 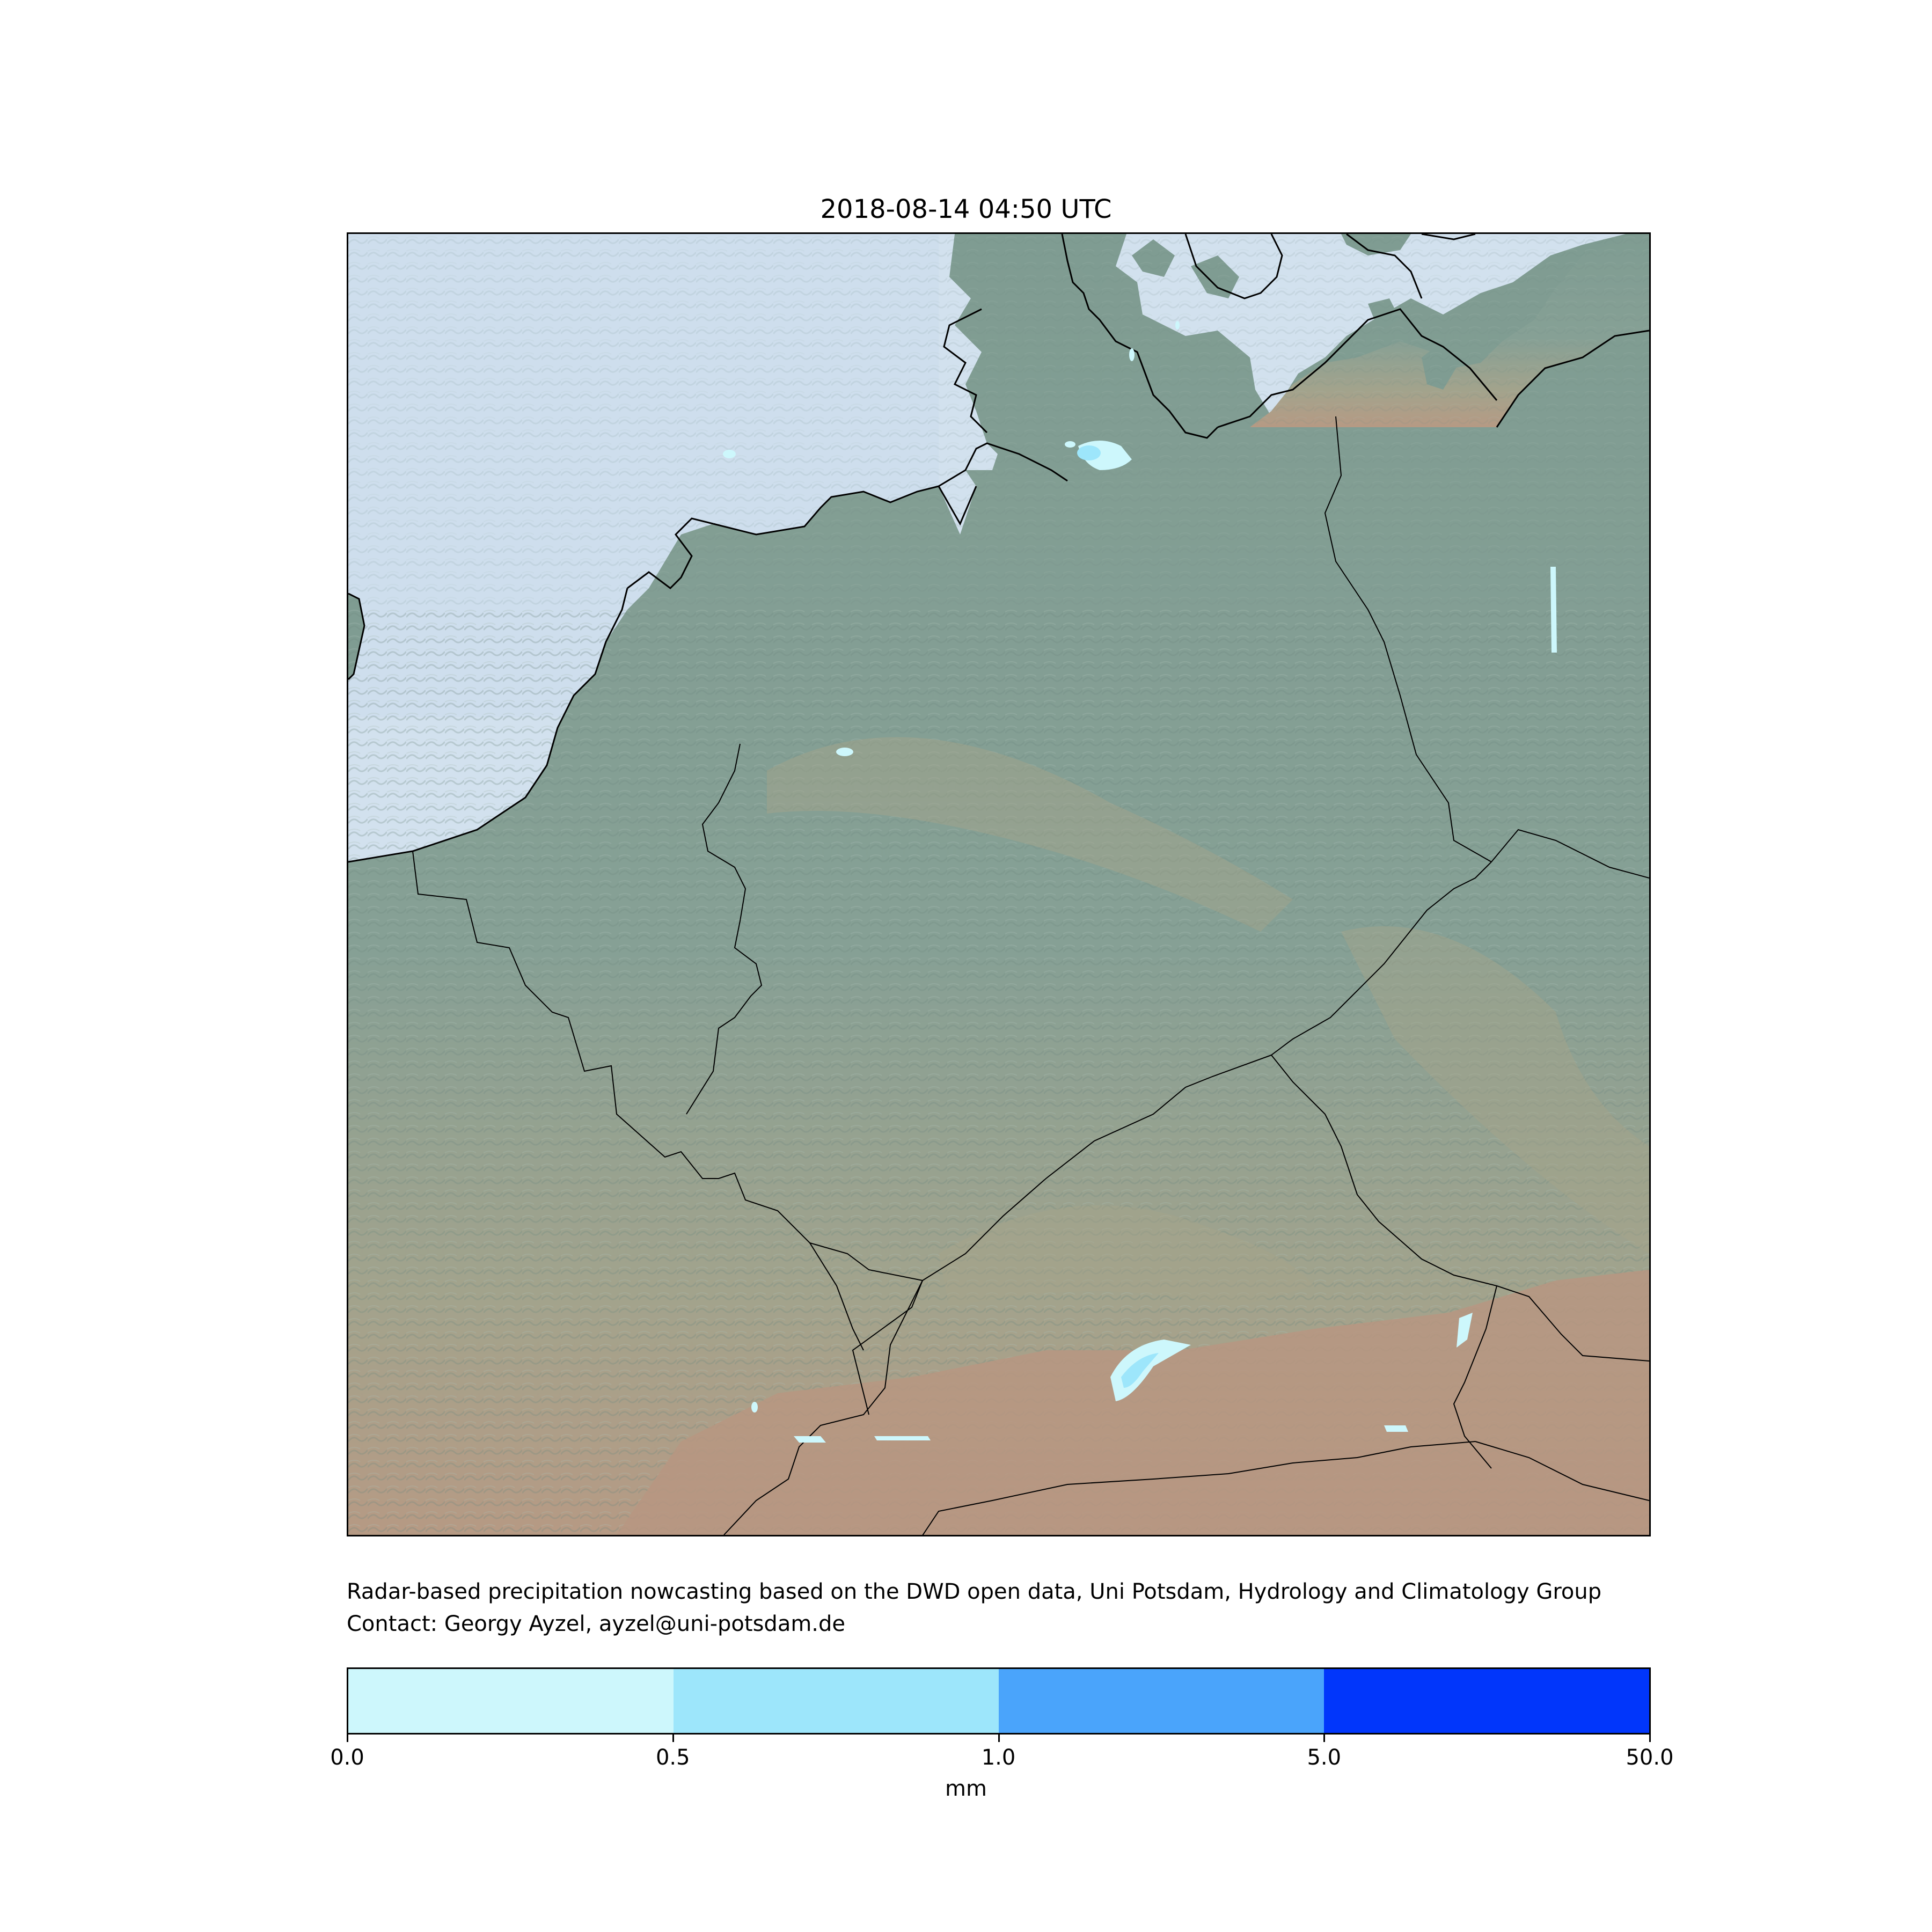 I want to click on colorbar-tick-label: 5.0, so click(x=1324, y=1757).